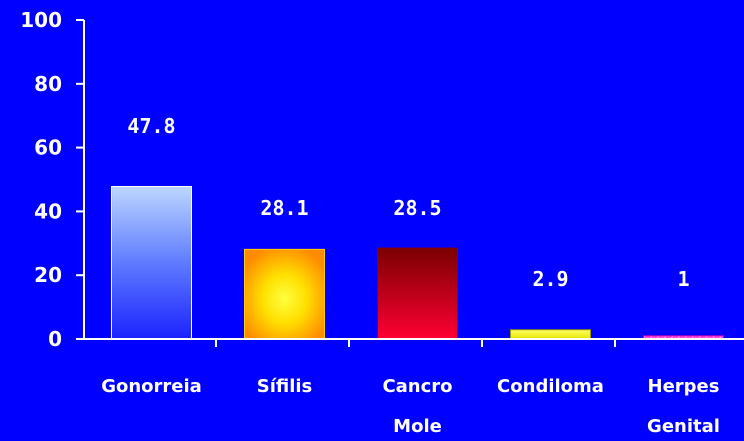  What do you see at coordinates (151, 263) in the screenshot?
I see `bar-gonorreia` at bounding box center [151, 263].